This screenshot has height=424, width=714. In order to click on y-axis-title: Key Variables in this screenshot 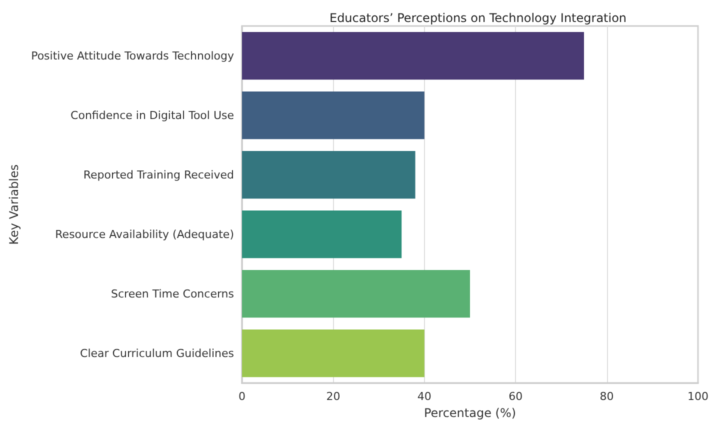, I will do `click(14, 204)`.